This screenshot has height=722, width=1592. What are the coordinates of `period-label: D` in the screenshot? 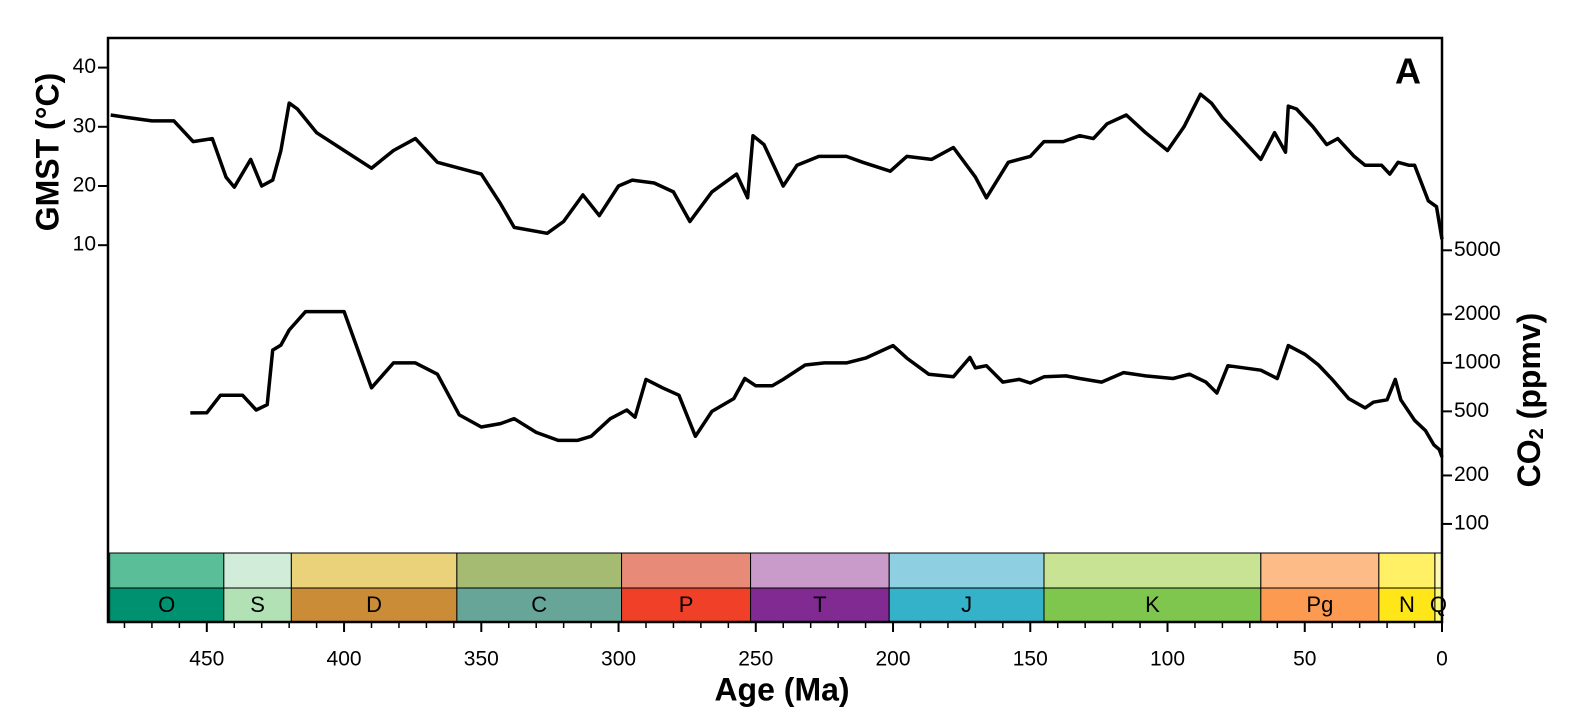 It's located at (374, 604).